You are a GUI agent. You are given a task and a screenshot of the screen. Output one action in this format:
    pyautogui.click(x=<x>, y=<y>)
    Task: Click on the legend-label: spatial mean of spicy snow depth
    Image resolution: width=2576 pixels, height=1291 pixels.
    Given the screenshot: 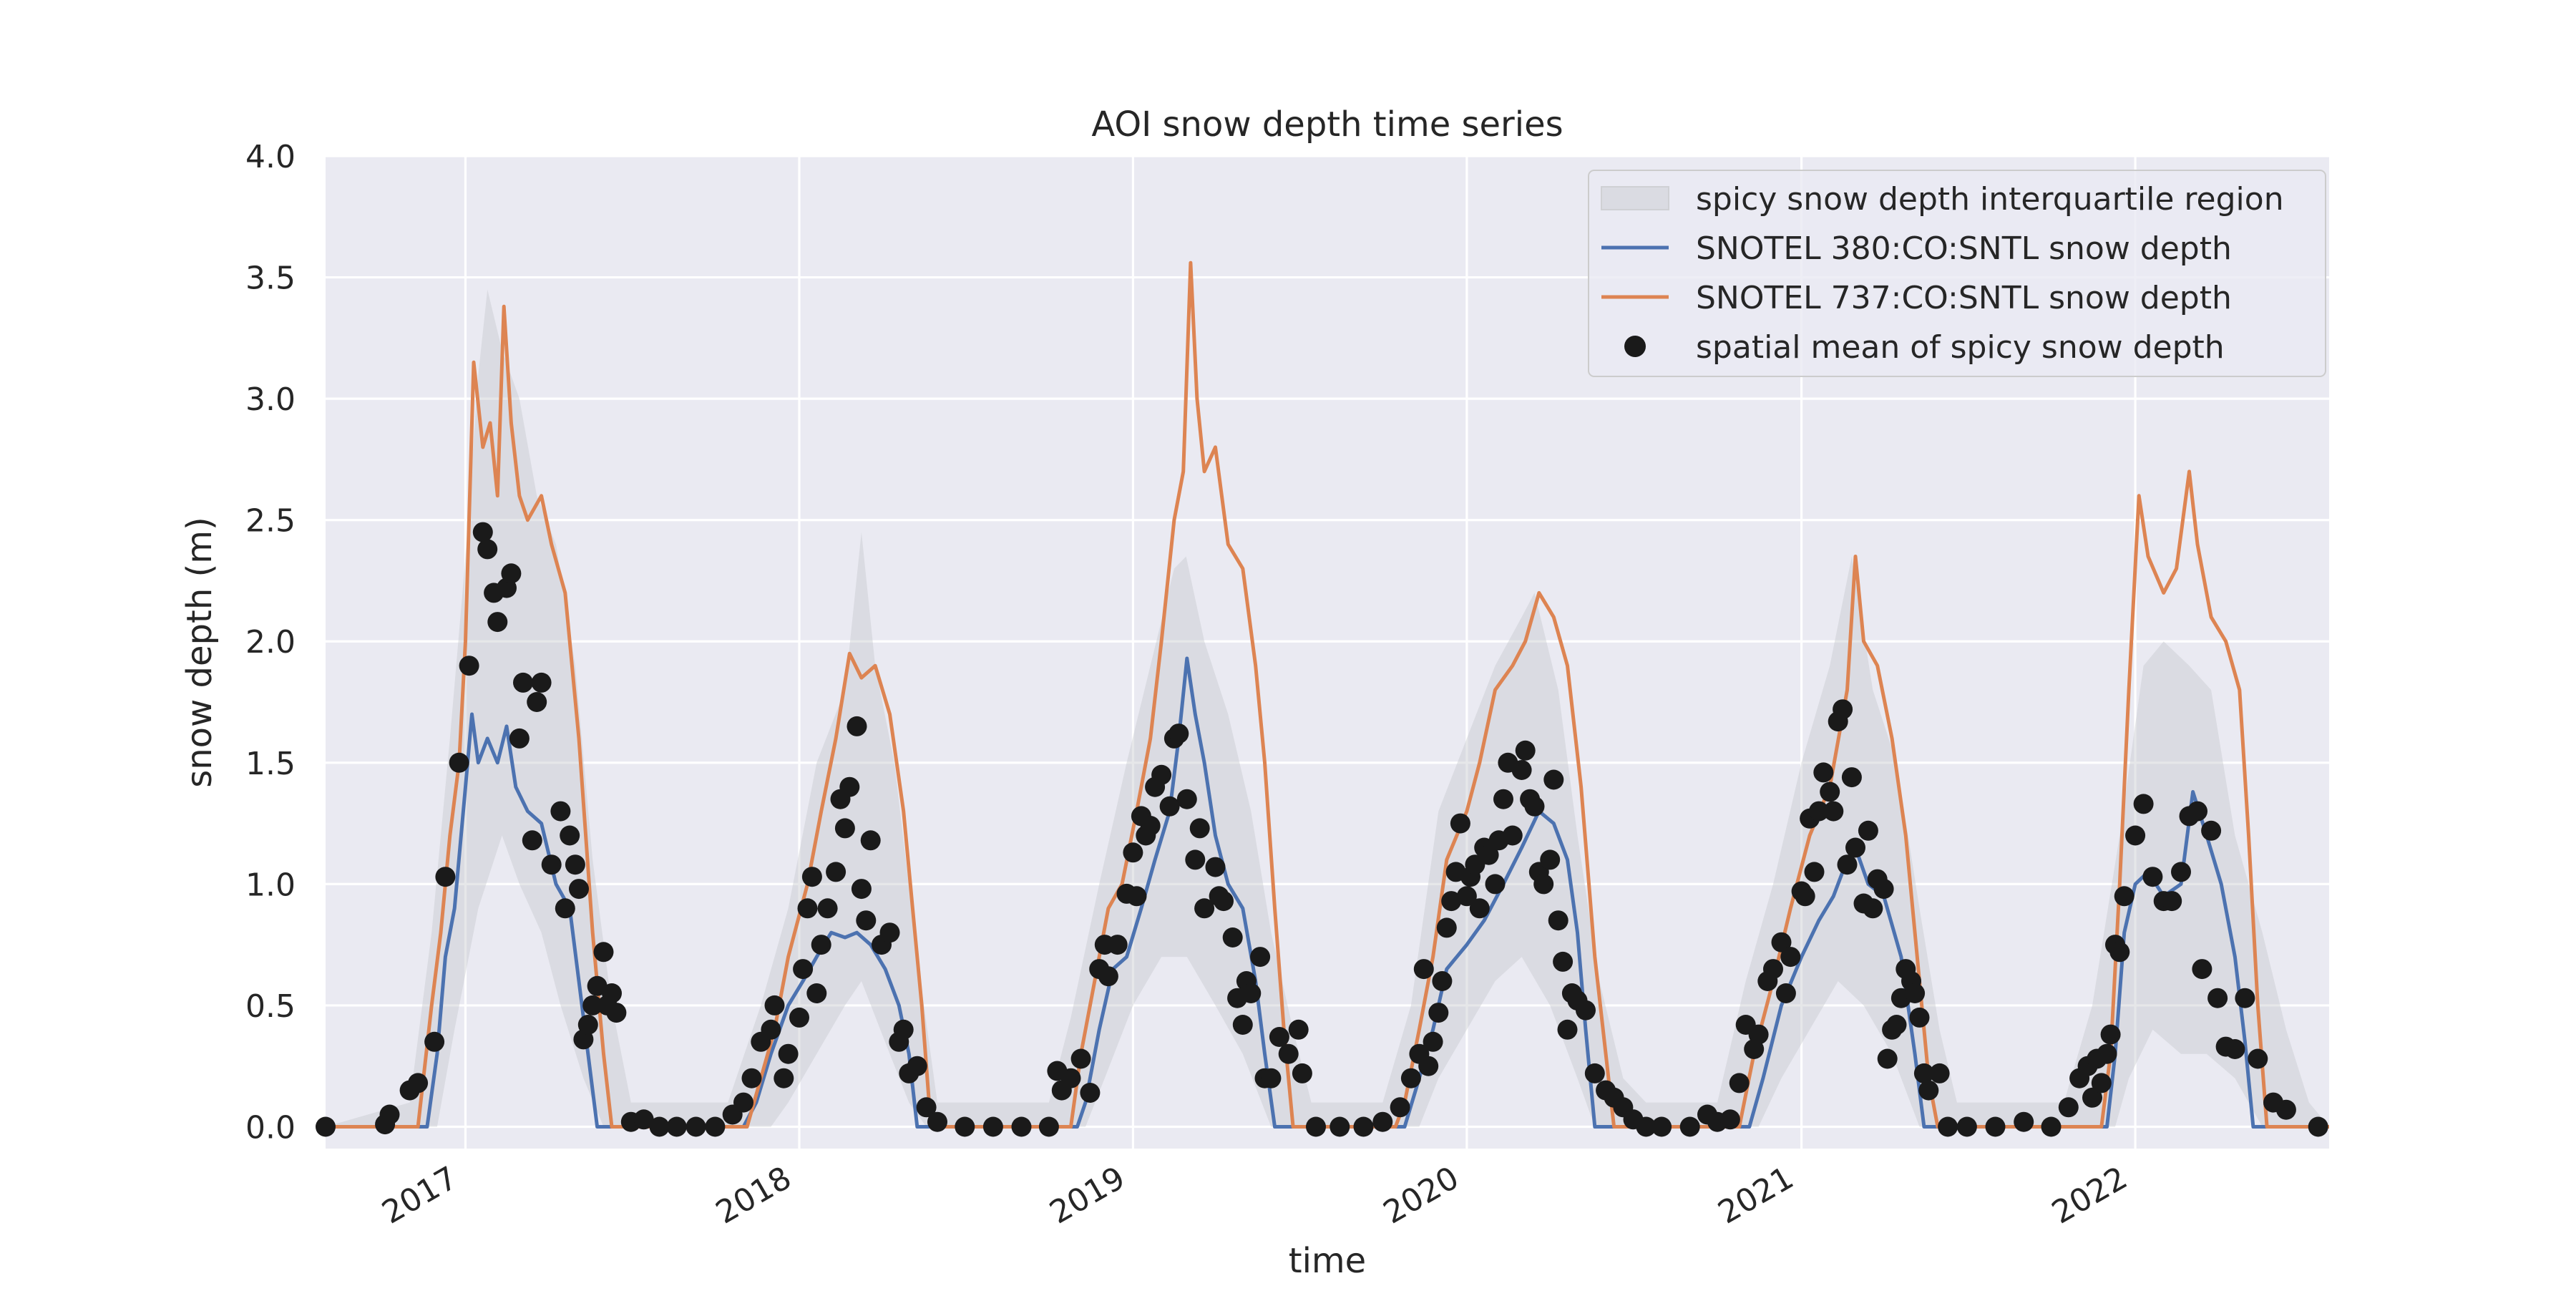 What is the action you would take?
    pyautogui.click(x=1960, y=347)
    